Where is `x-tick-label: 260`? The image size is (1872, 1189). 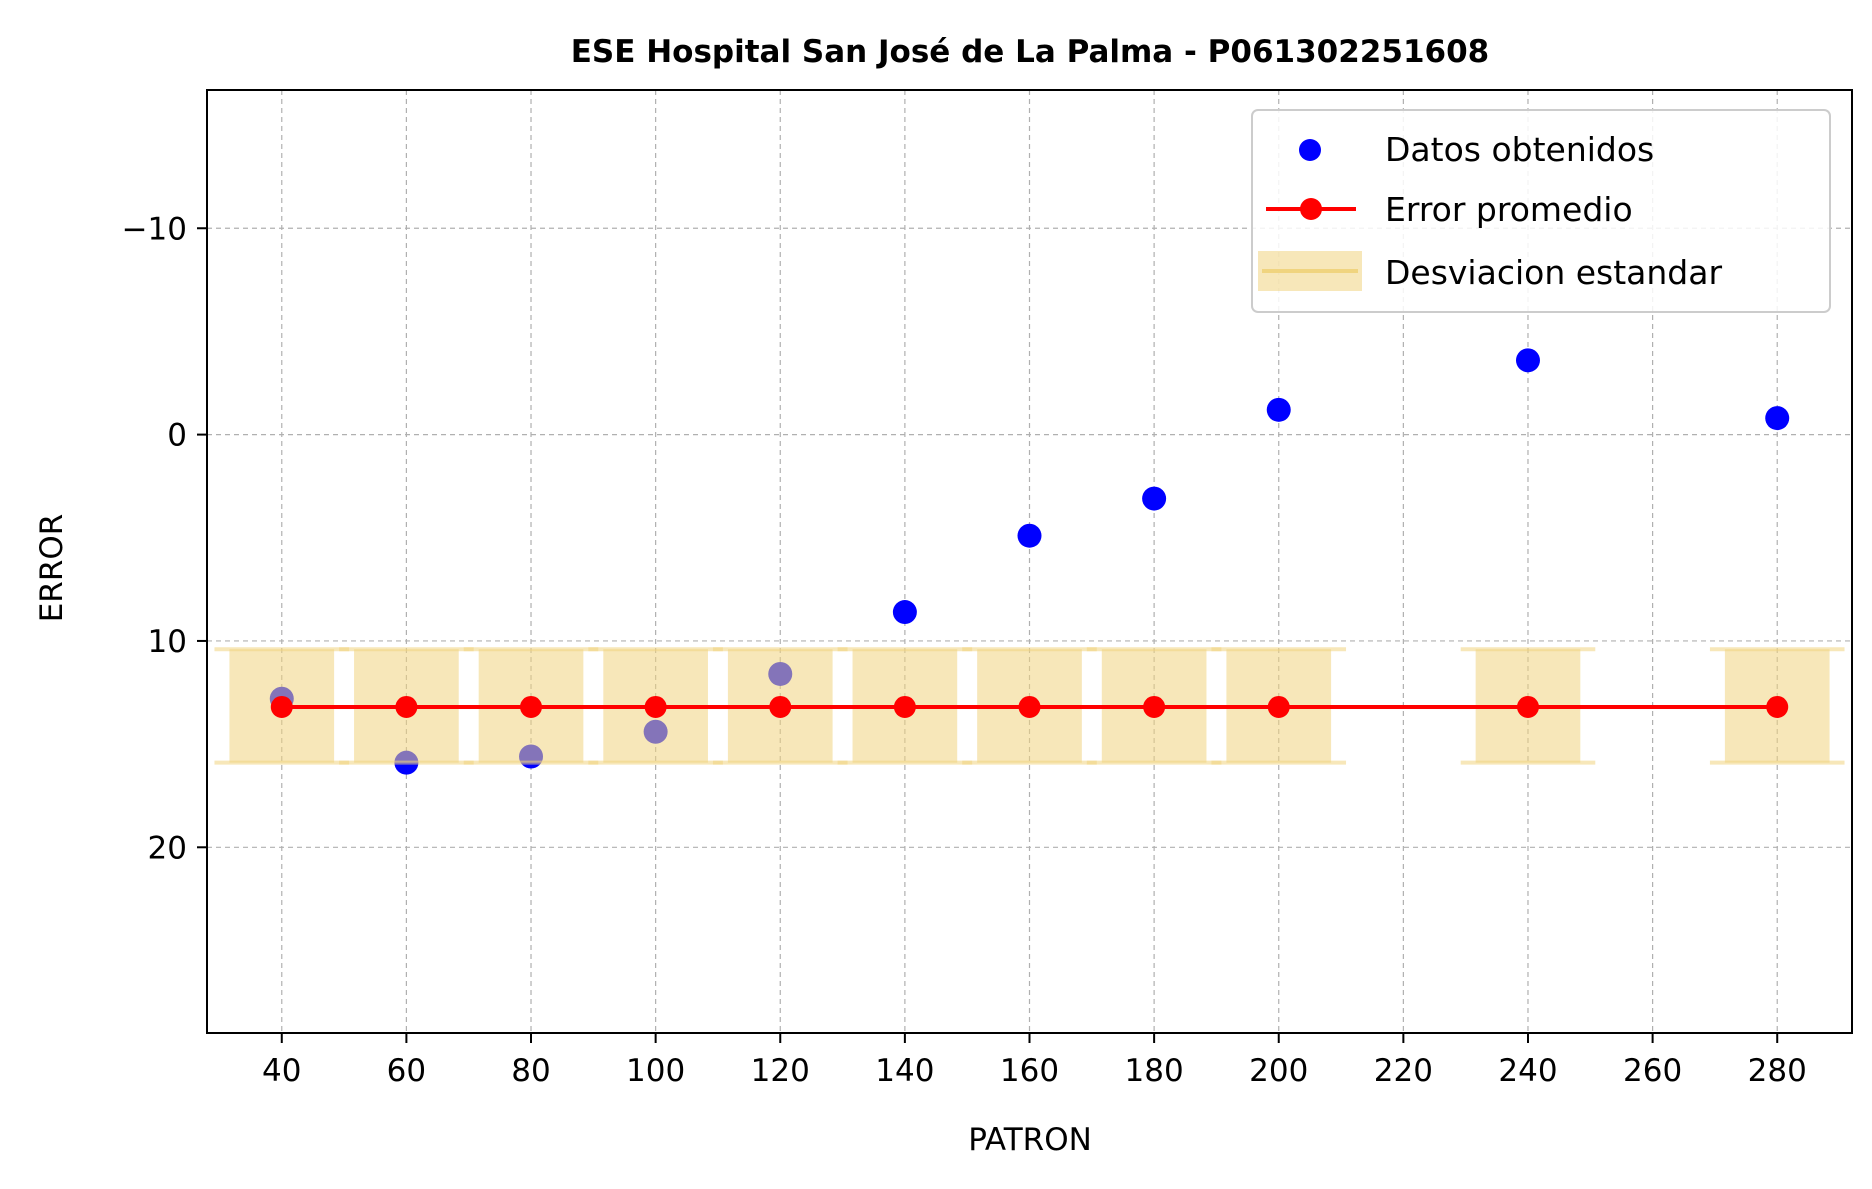 x-tick-label: 260 is located at coordinates (1652, 1071).